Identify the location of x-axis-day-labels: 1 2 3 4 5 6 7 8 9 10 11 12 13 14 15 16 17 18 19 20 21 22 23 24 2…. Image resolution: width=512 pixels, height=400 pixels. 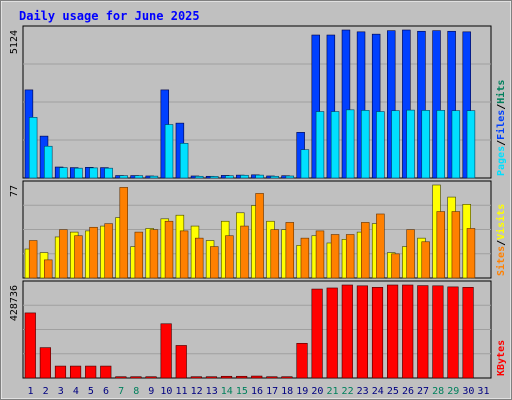
(259, 391).